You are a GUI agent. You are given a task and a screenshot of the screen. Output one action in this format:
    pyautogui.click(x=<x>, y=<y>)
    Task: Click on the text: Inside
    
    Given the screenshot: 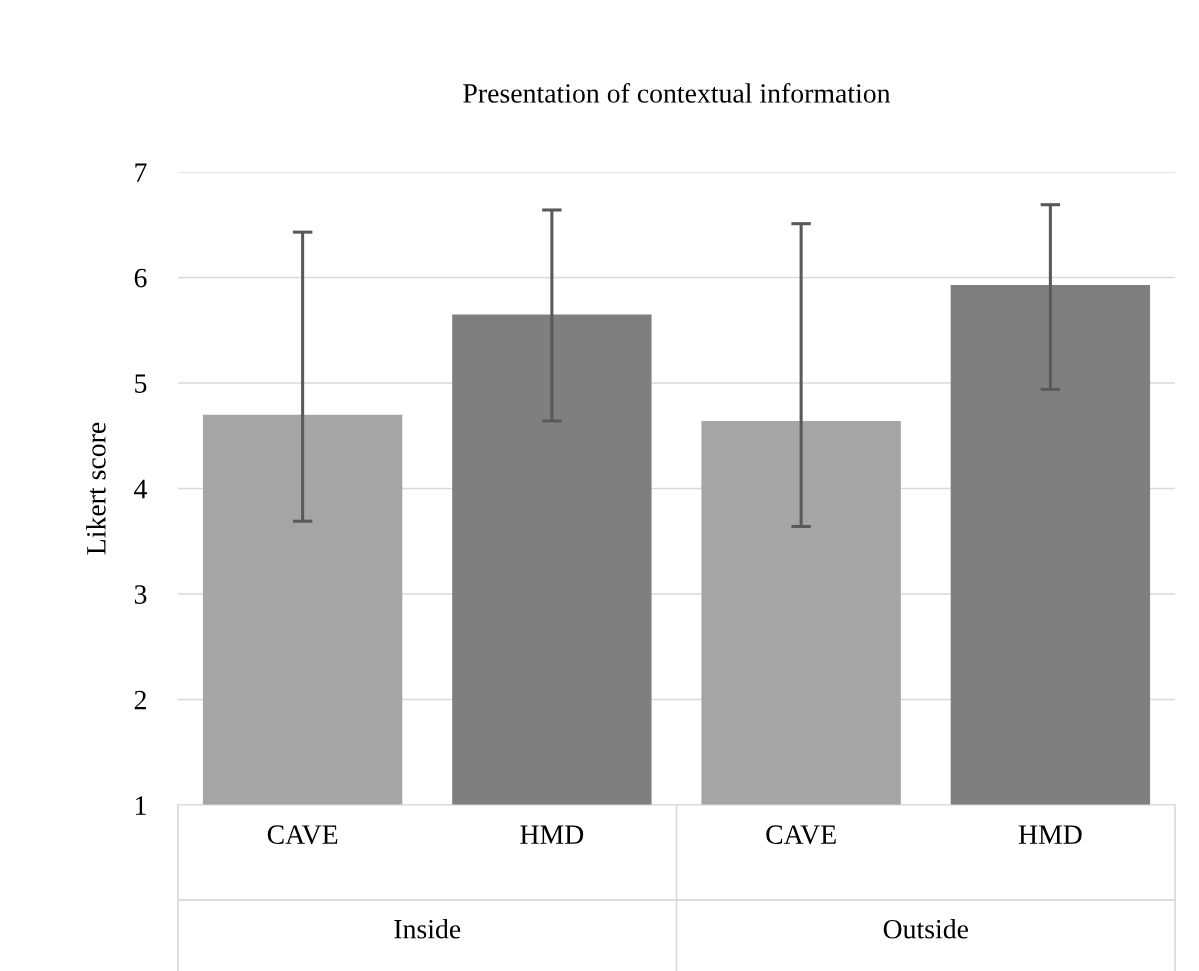 What is the action you would take?
    pyautogui.click(x=427, y=929)
    